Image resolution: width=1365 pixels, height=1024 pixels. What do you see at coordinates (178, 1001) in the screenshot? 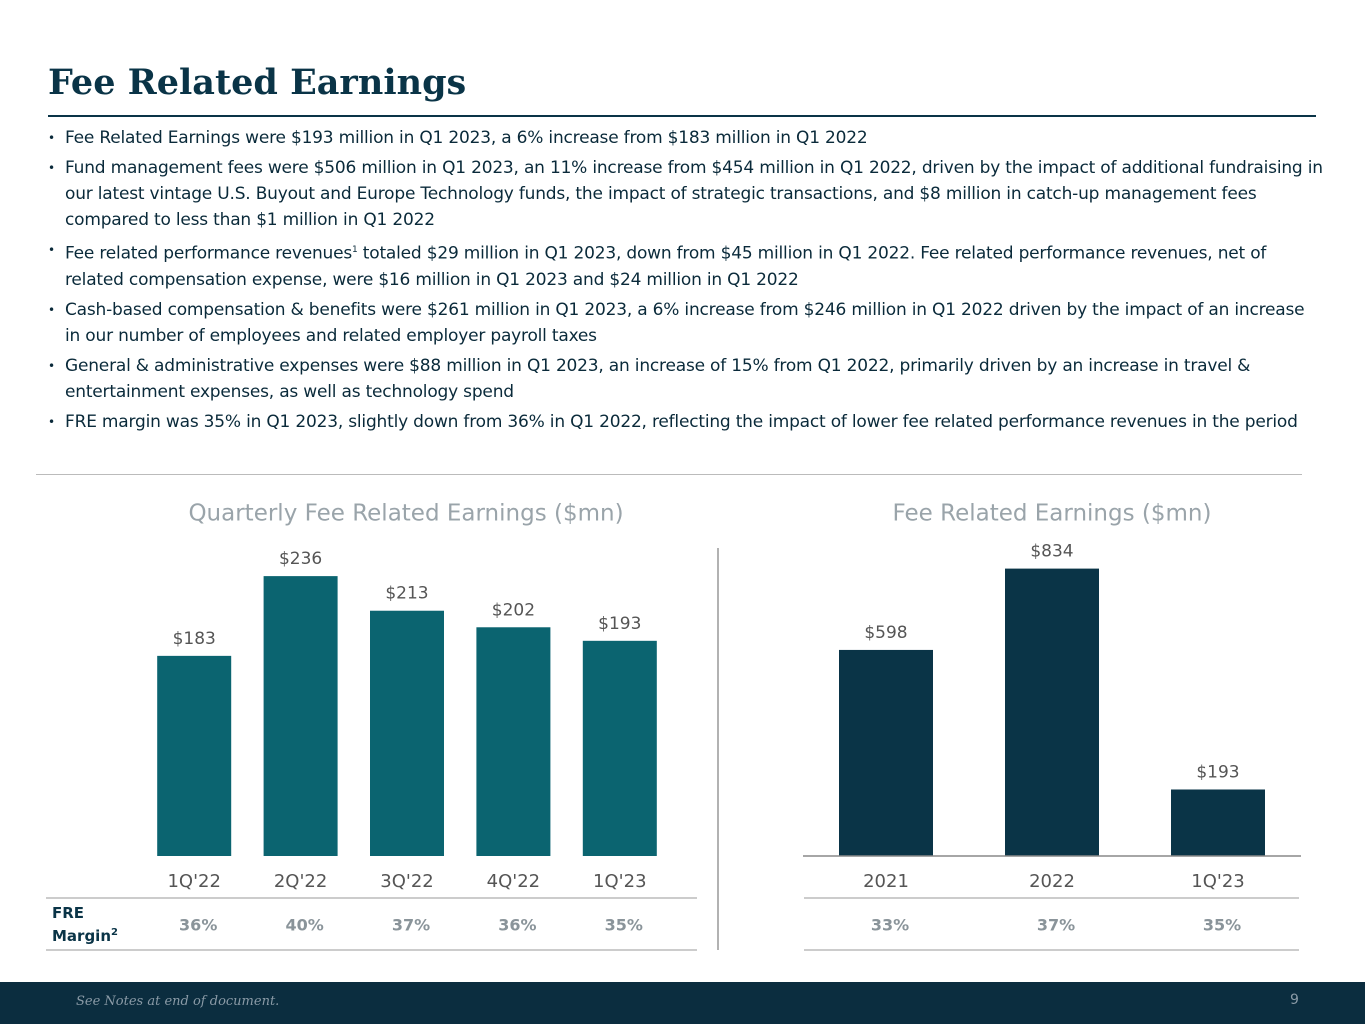
I see `footnote: See Notes at end of document.` at bounding box center [178, 1001].